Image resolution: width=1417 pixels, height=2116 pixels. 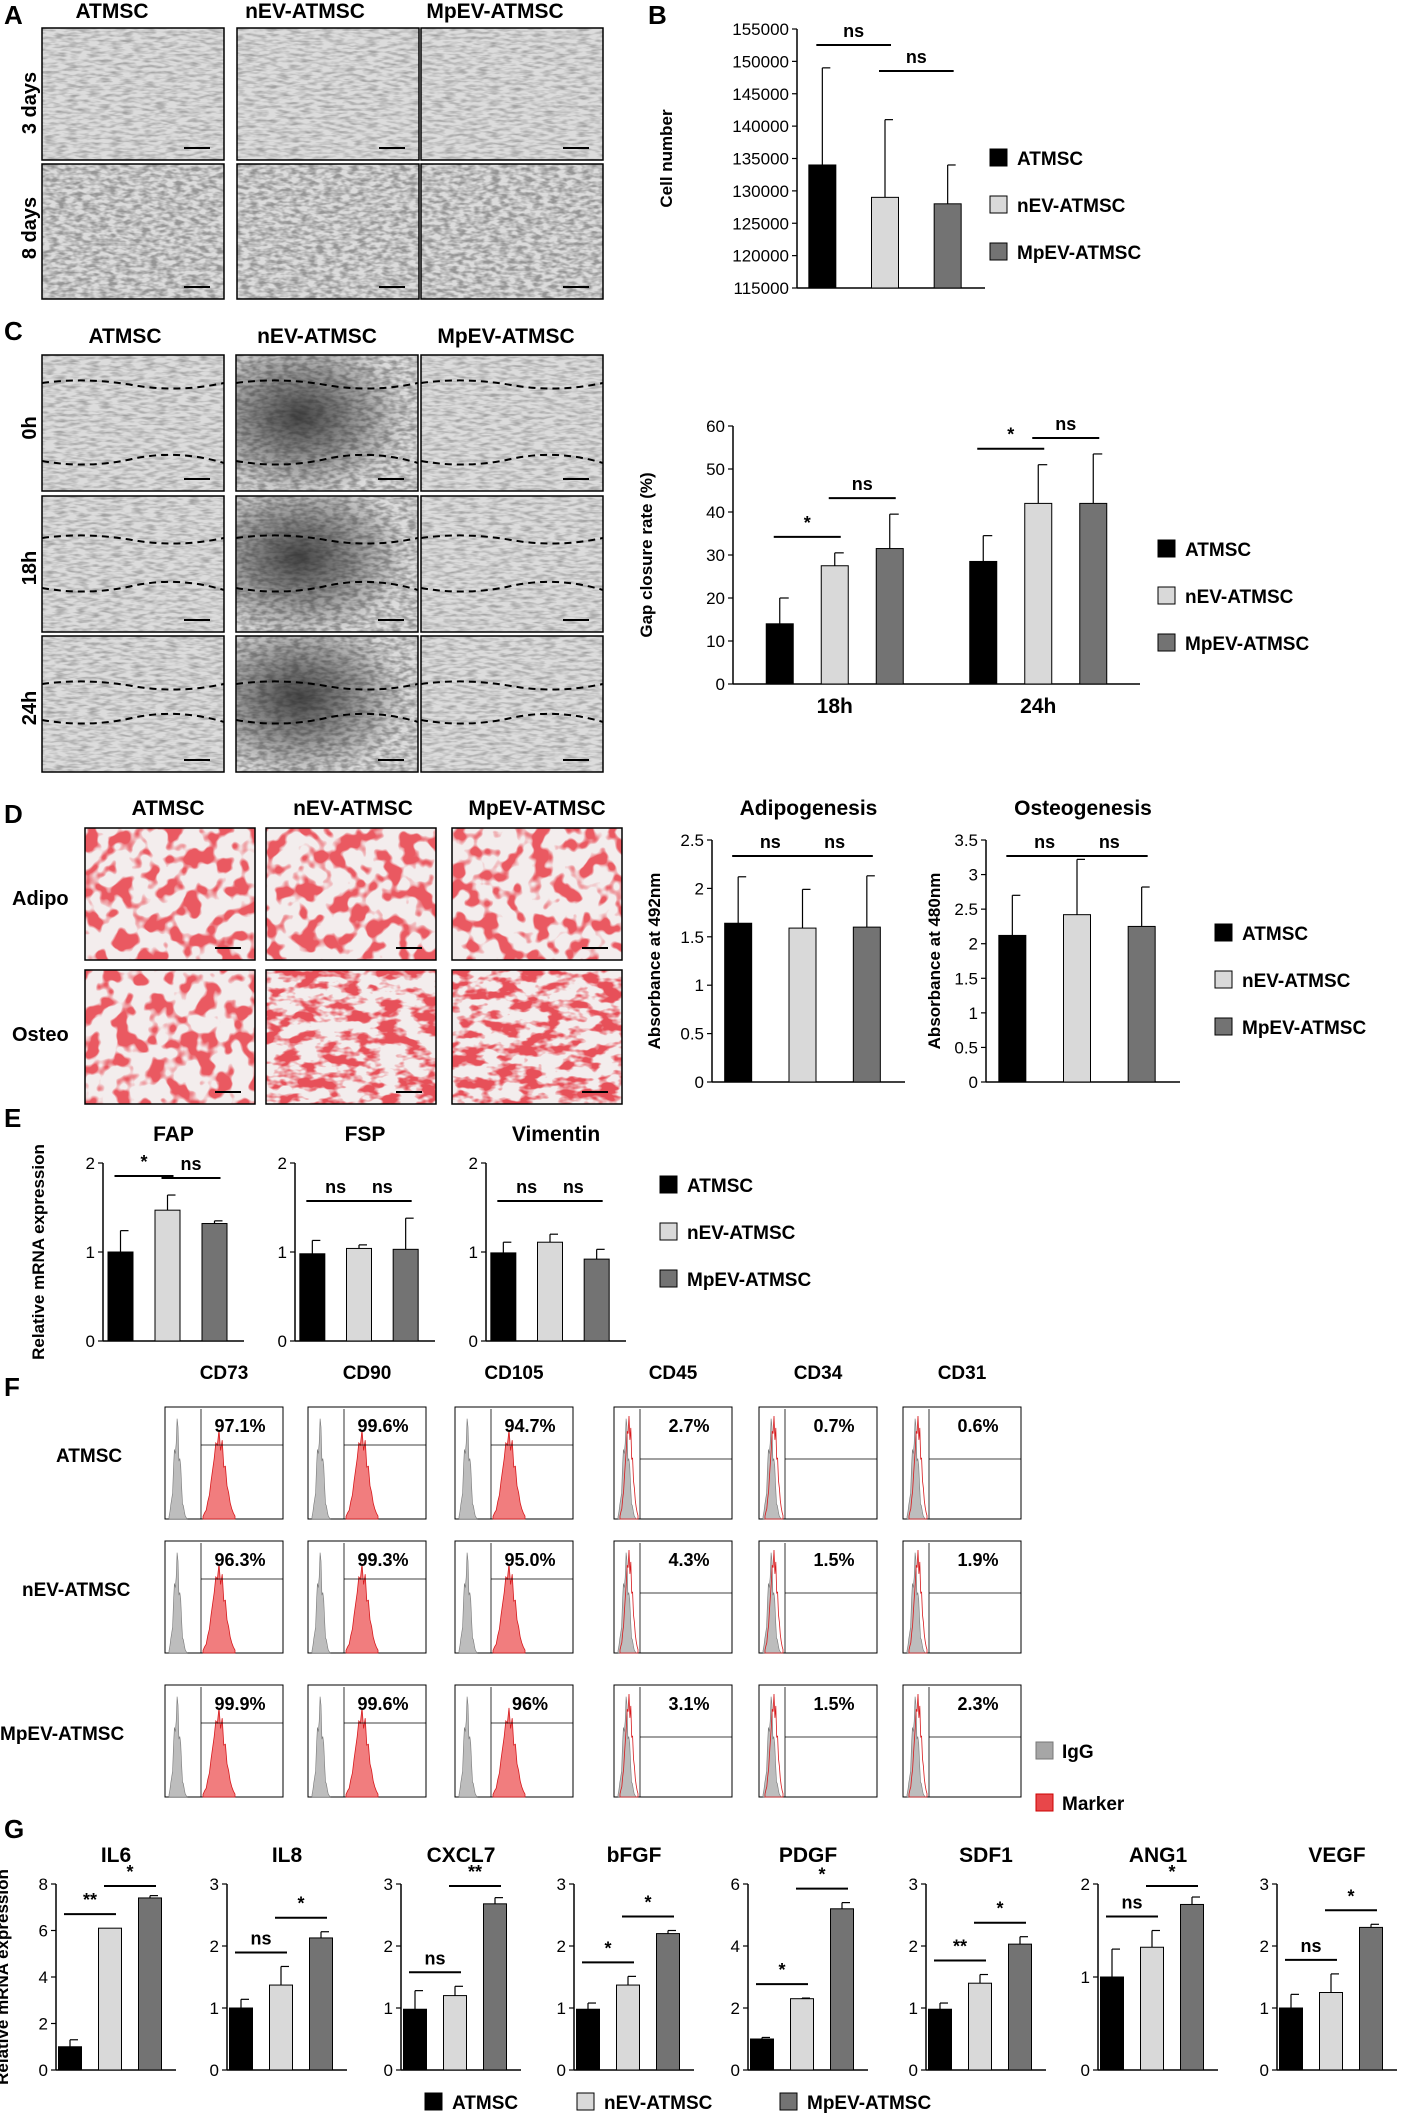 What do you see at coordinates (239, 1426) in the screenshot?
I see `flow-percent: 97.1%` at bounding box center [239, 1426].